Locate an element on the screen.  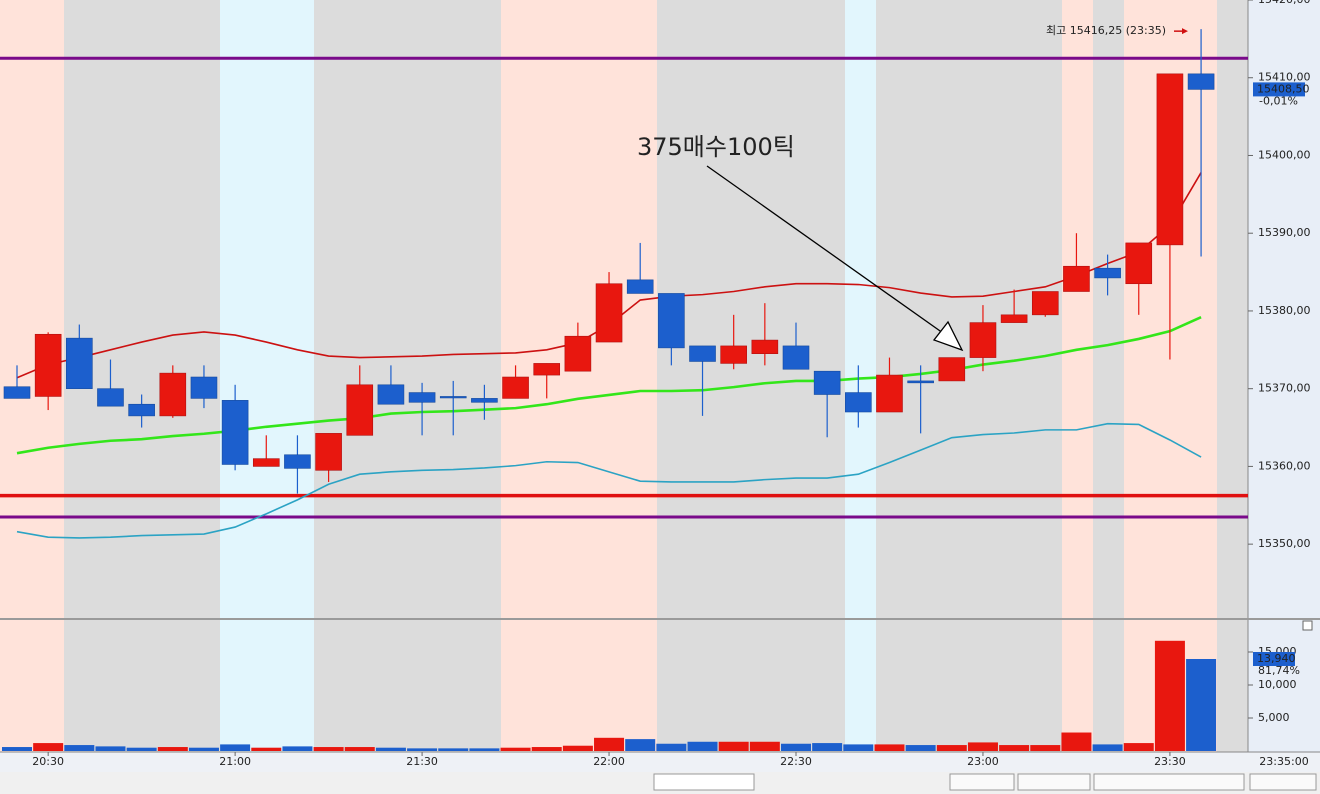
x-tick-label: 20:30 is located at coordinates (48, 761).